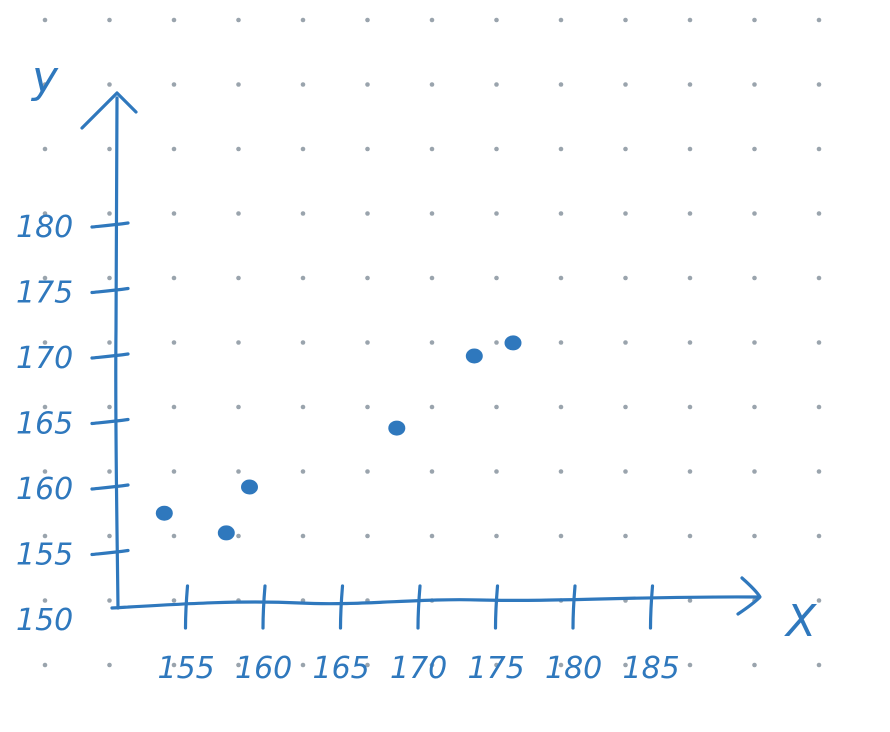 Image resolution: width=890 pixels, height=732 pixels. What do you see at coordinates (44, 77) in the screenshot?
I see `y-axis-label: y` at bounding box center [44, 77].